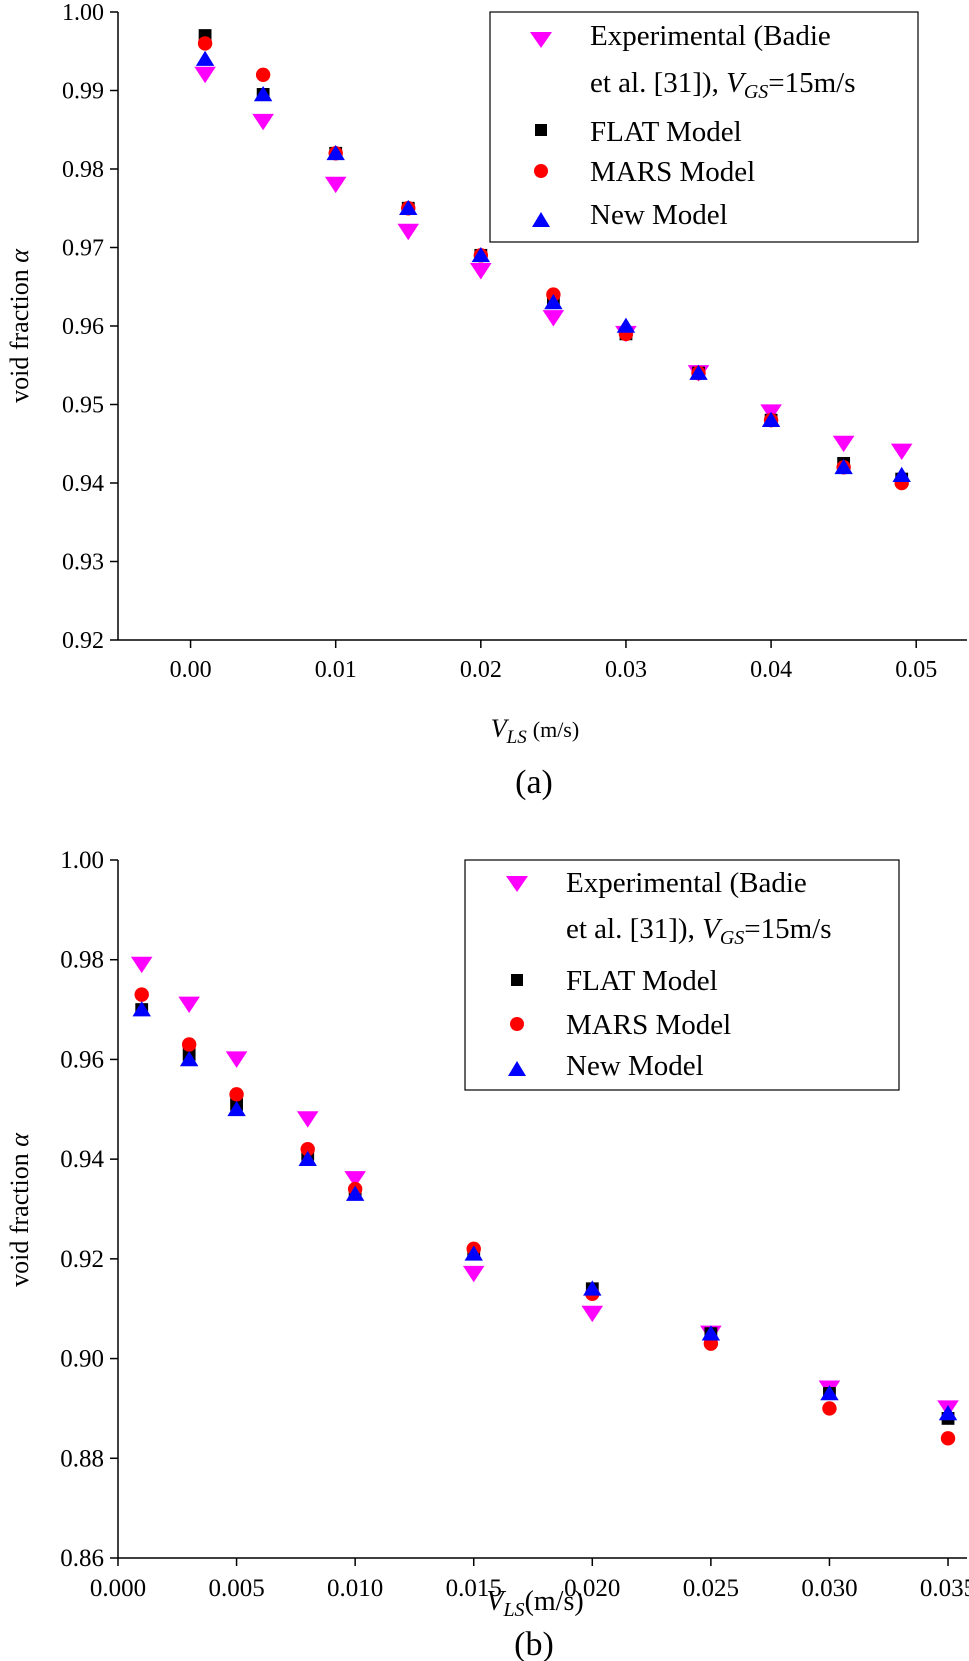 The image size is (969, 1661). What do you see at coordinates (592, 1588) in the screenshot?
I see `x-tick-label: 0.020` at bounding box center [592, 1588].